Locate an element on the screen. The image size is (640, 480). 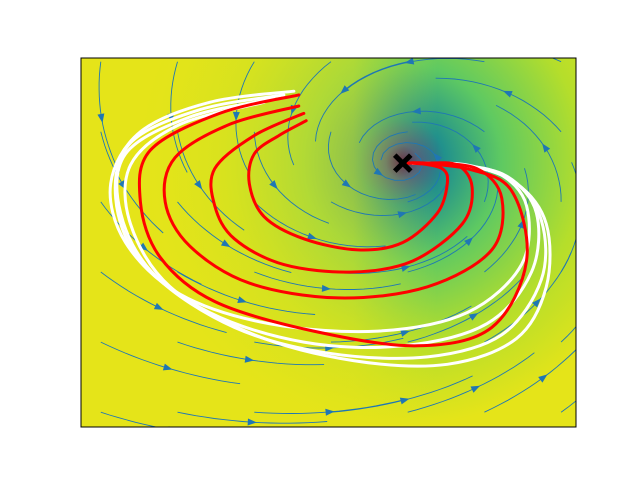
marker-layer is located at coordinates (402, 163).